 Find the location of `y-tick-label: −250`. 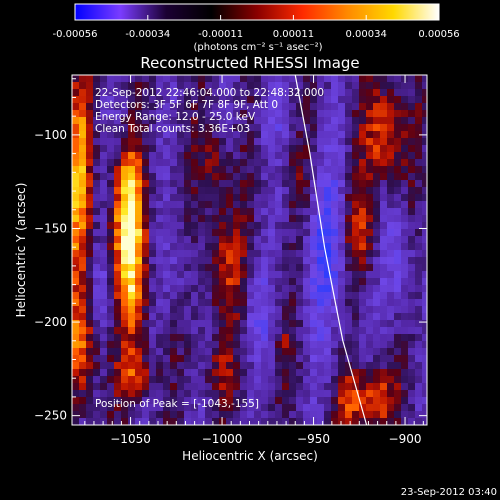

y-tick-label: −250 is located at coordinates (50, 416).